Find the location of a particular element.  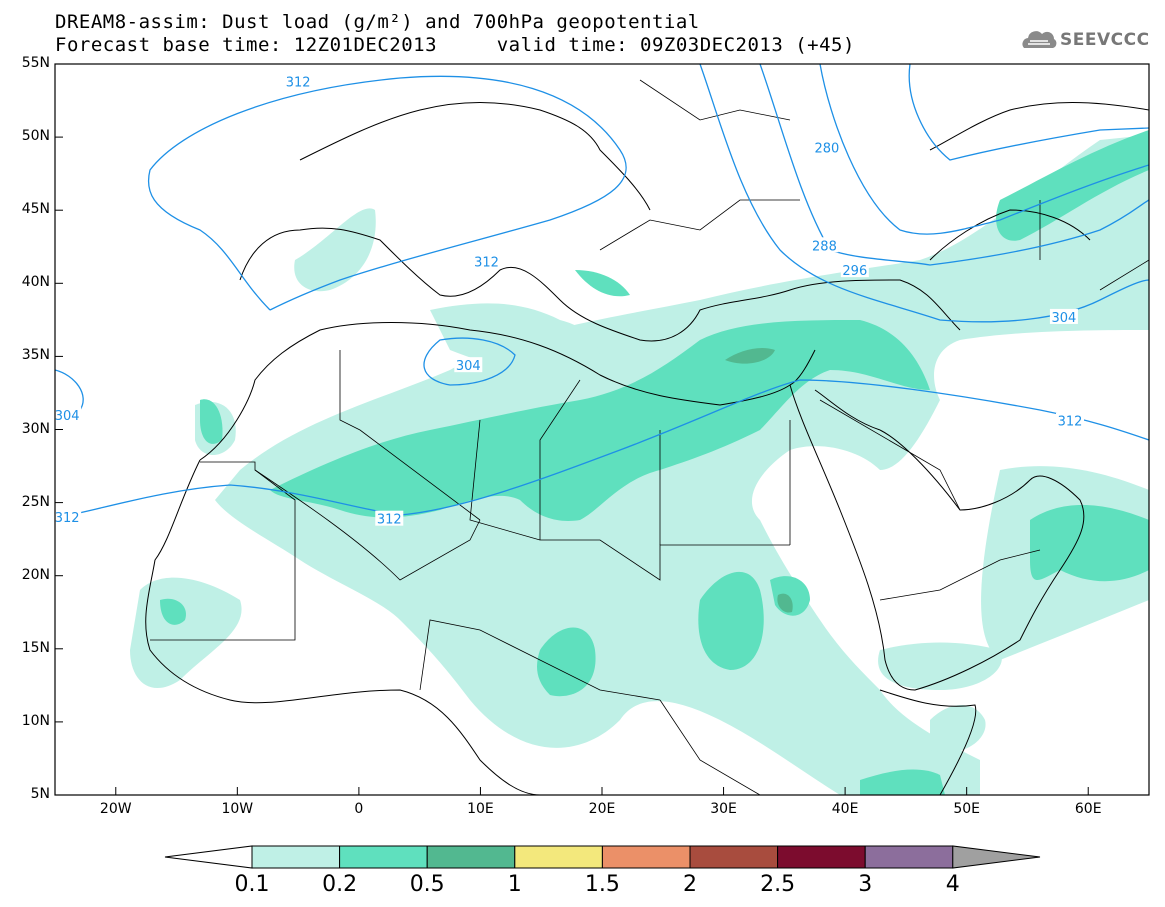

colorbar-level-label: 2 is located at coordinates (690, 884).